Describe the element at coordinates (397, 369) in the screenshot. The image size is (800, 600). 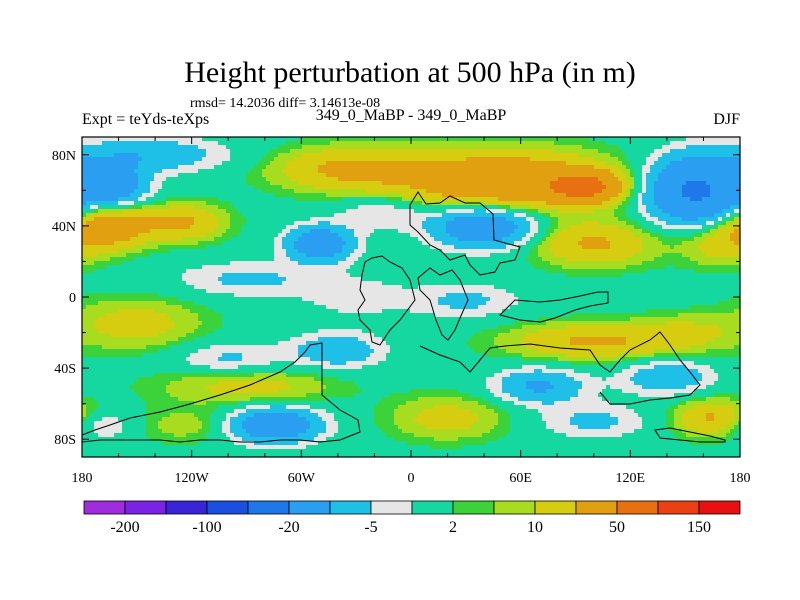
I see `y-tick-3: 40S` at that location.